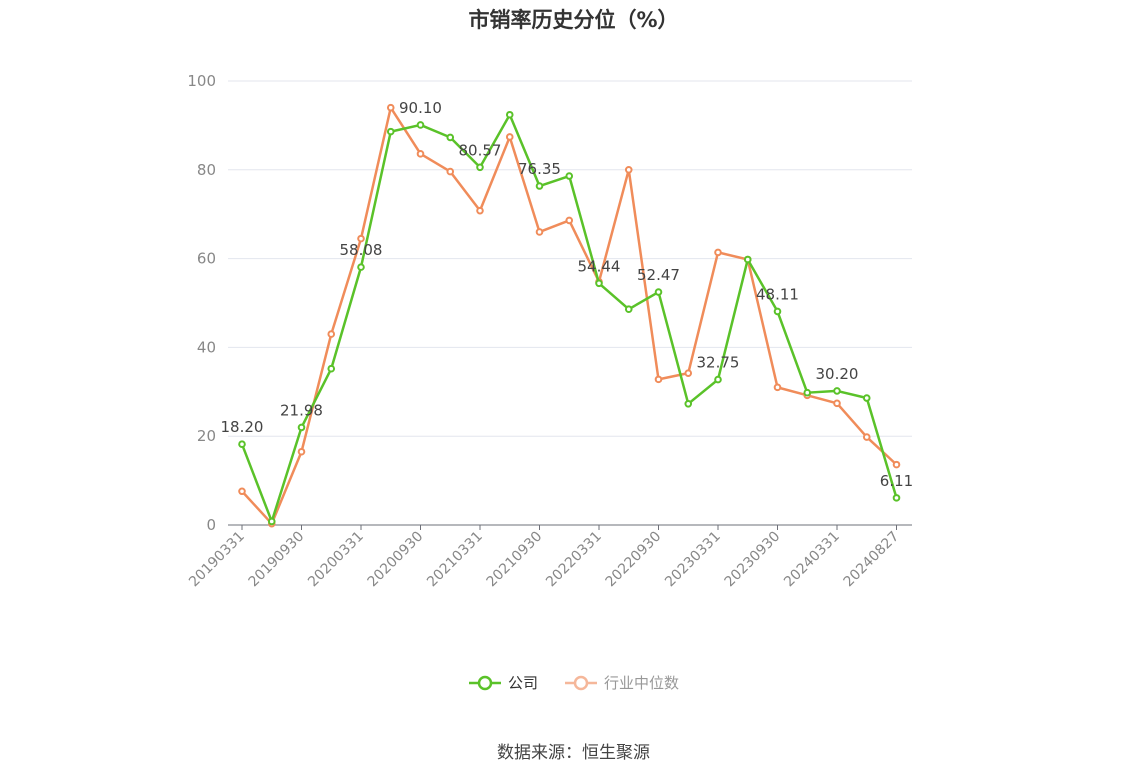  What do you see at coordinates (812, 560) in the screenshot?
I see `x-tick-label: 20240331` at bounding box center [812, 560].